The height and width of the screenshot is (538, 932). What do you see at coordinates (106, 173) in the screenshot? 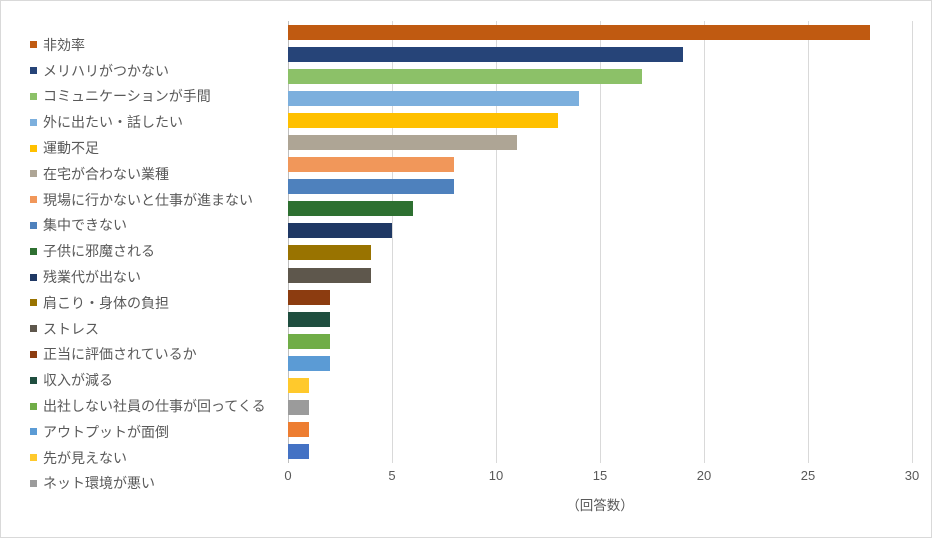
I see `legend-label: 在宅が合わない業種` at bounding box center [106, 173].